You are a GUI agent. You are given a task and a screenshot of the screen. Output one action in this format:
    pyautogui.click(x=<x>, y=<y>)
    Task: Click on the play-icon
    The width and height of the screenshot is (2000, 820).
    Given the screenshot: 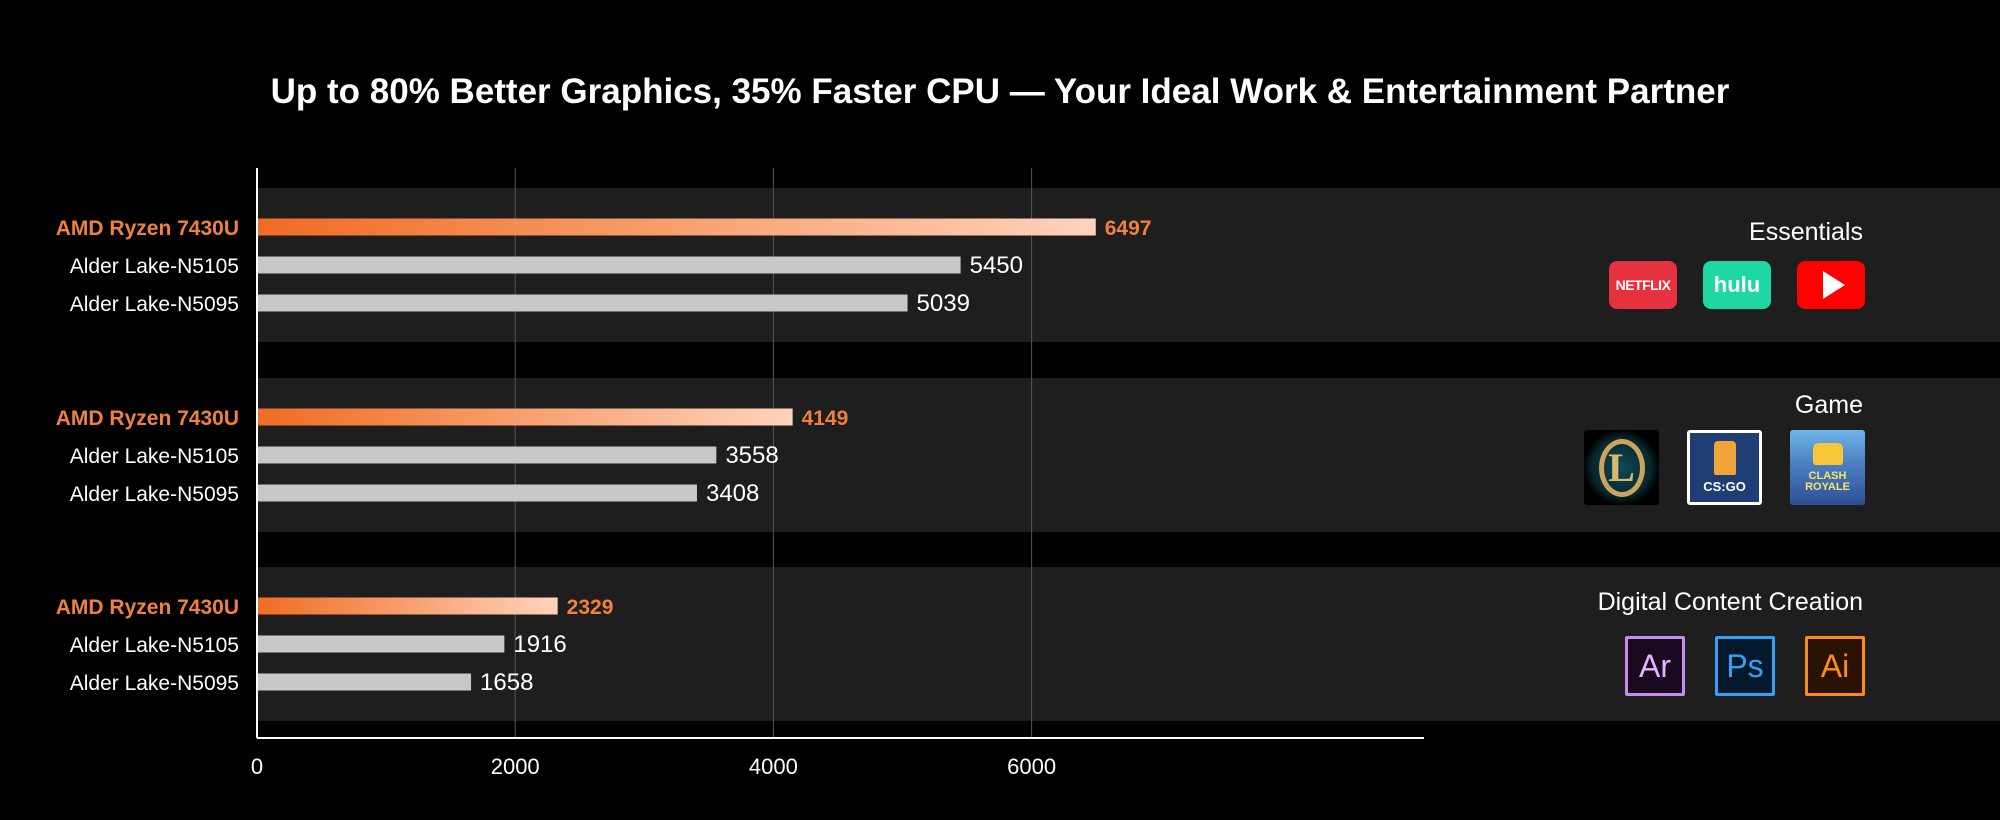 What is the action you would take?
    pyautogui.click(x=1834, y=285)
    